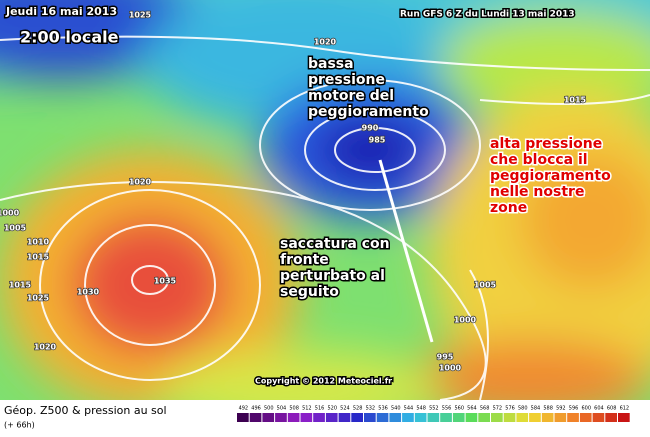 The height and width of the screenshot is (437, 650). Describe the element at coordinates (537, 192) in the screenshot. I see `annotation-line: nelle nostre` at that location.